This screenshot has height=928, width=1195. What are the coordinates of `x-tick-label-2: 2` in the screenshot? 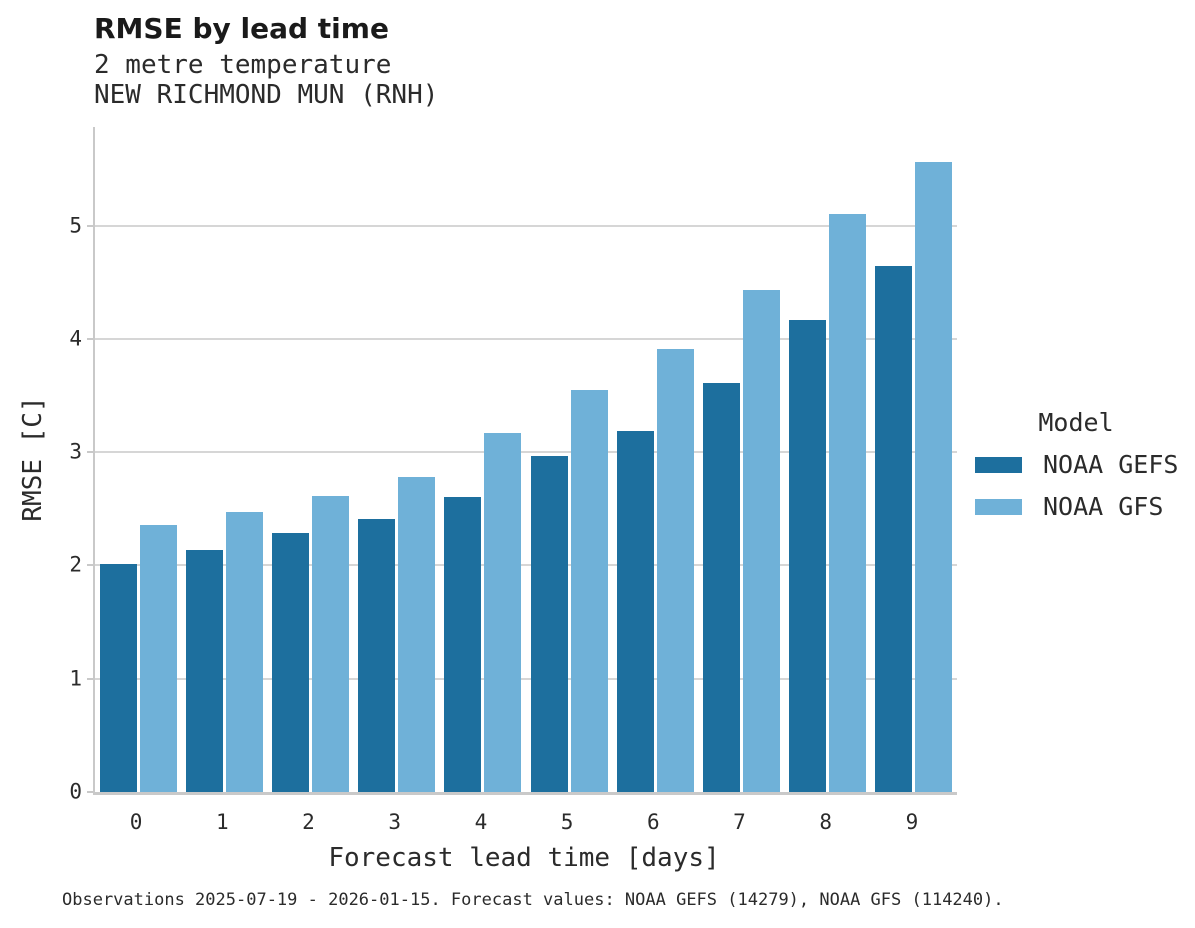 It's located at (308, 822).